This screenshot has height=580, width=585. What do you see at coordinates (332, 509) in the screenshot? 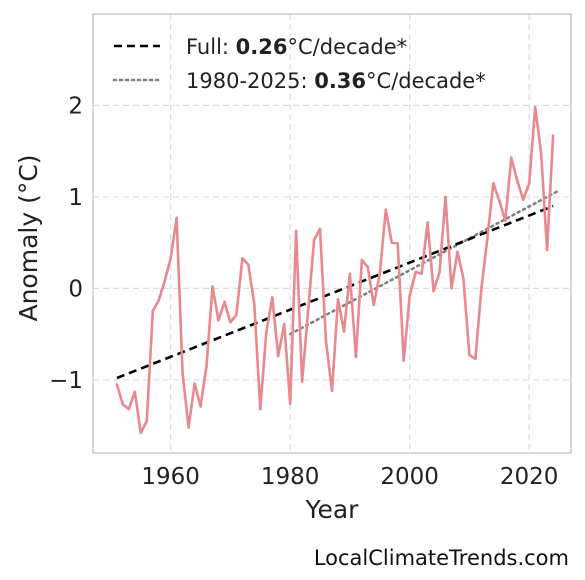
I see `x-axis-title: Year` at bounding box center [332, 509].